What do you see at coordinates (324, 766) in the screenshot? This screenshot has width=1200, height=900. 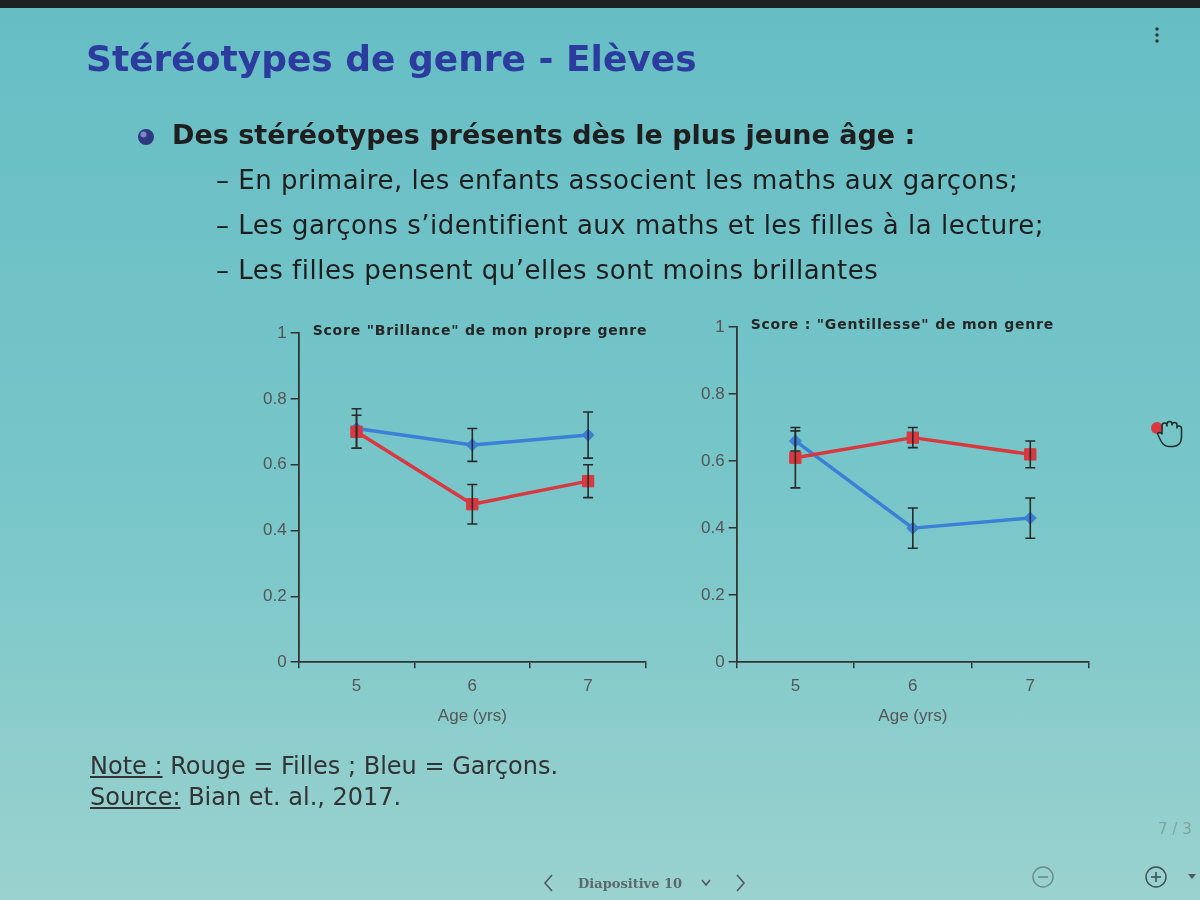 I see `text: Note : Rouge = Filles ; Bleu = Garçons.` at bounding box center [324, 766].